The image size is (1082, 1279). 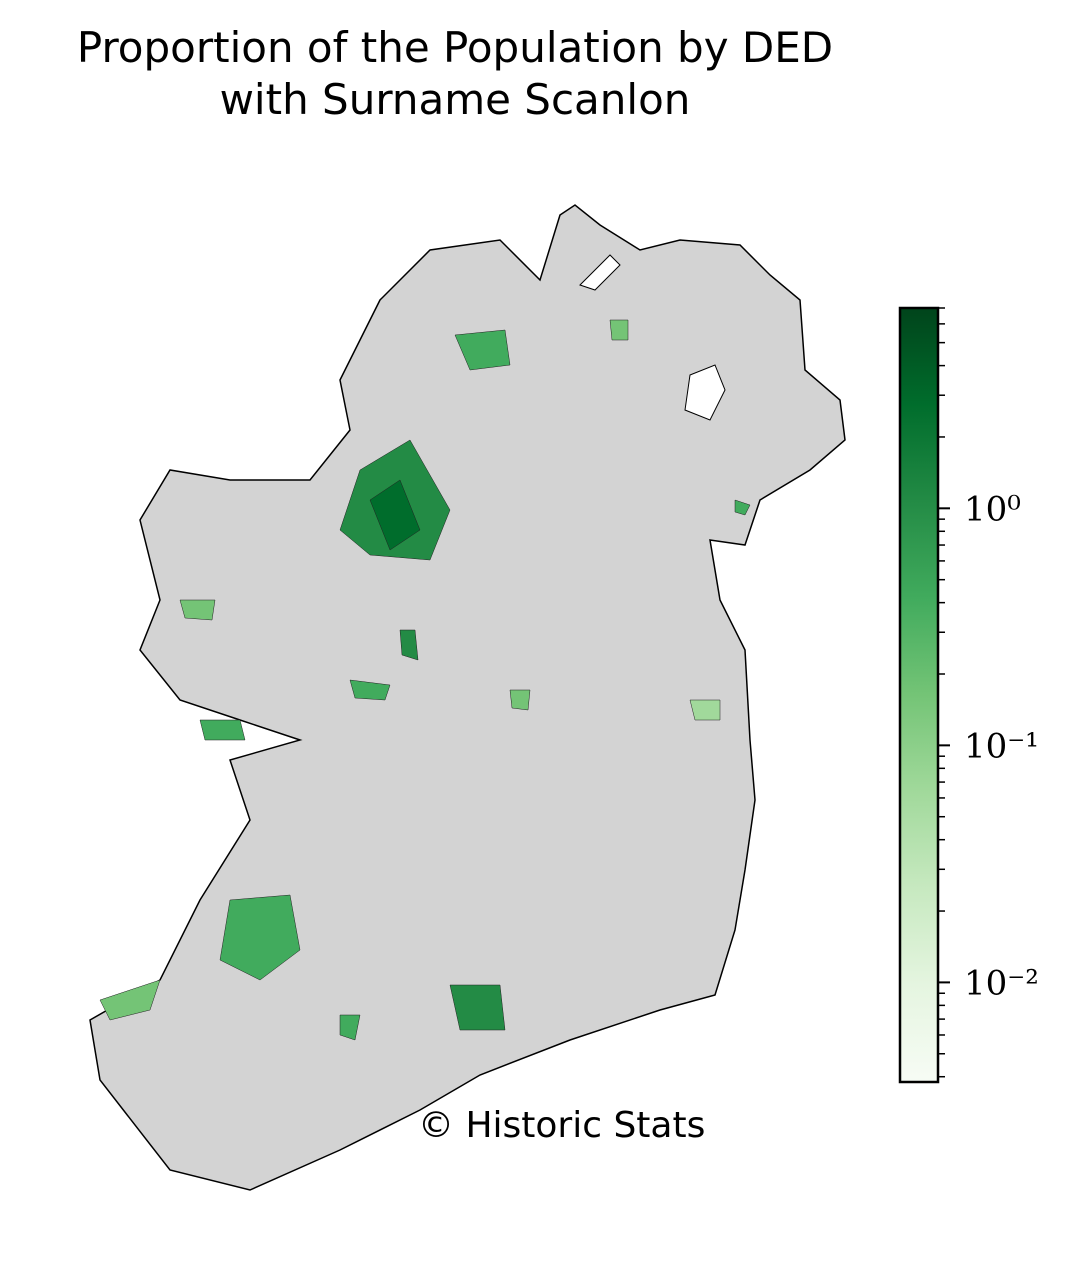 What do you see at coordinates (1001, 983) in the screenshot?
I see `colorbar-tick-label: 10⁻²` at bounding box center [1001, 983].